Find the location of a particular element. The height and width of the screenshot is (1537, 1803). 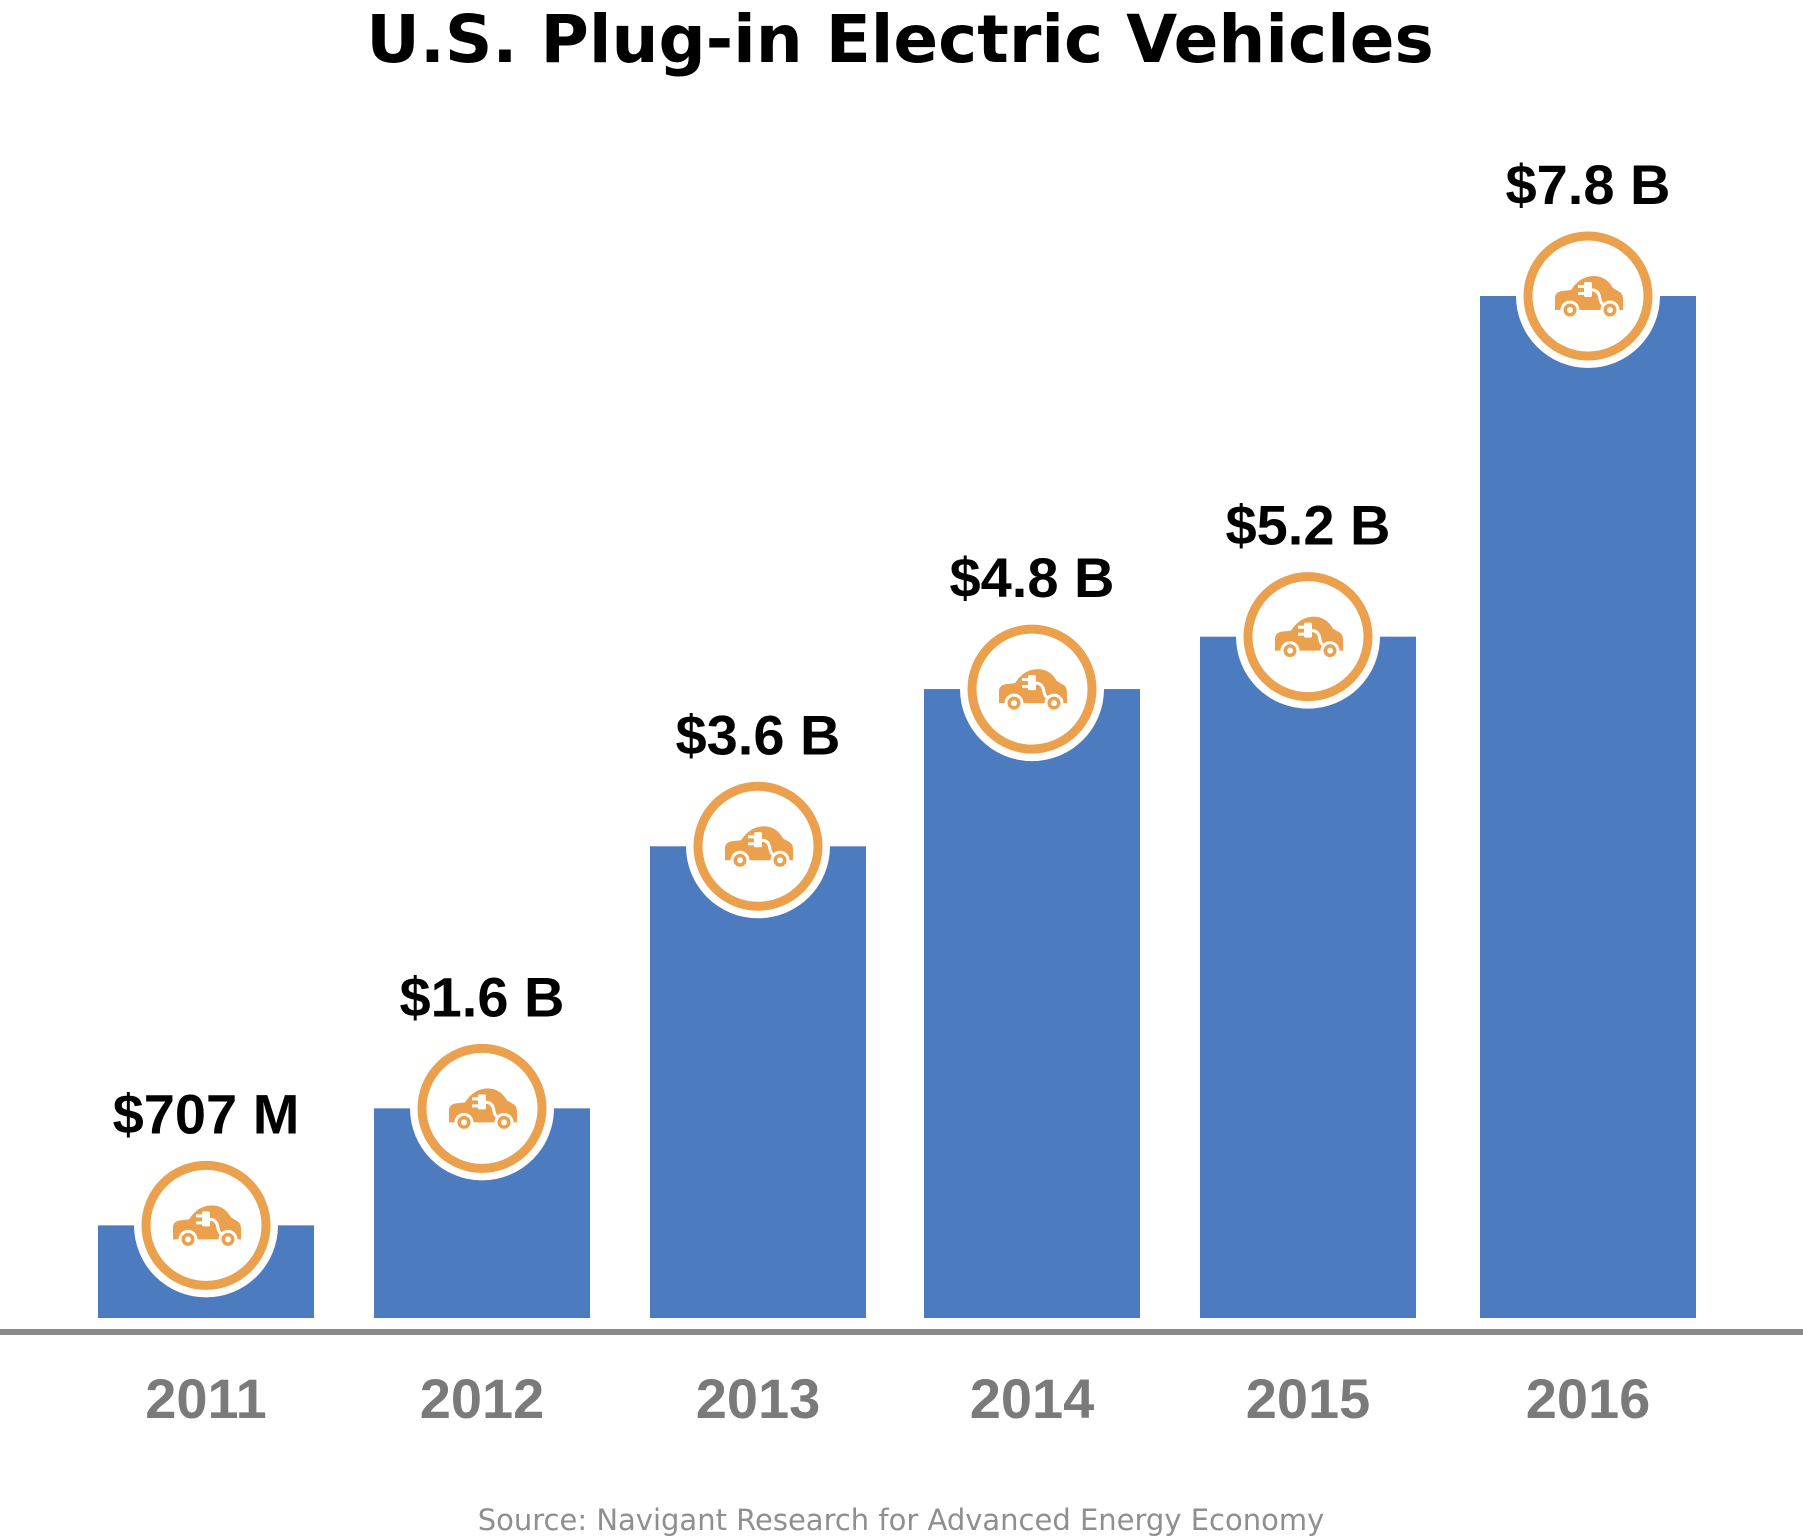

bar-badge-2014 is located at coordinates (1032, 689).